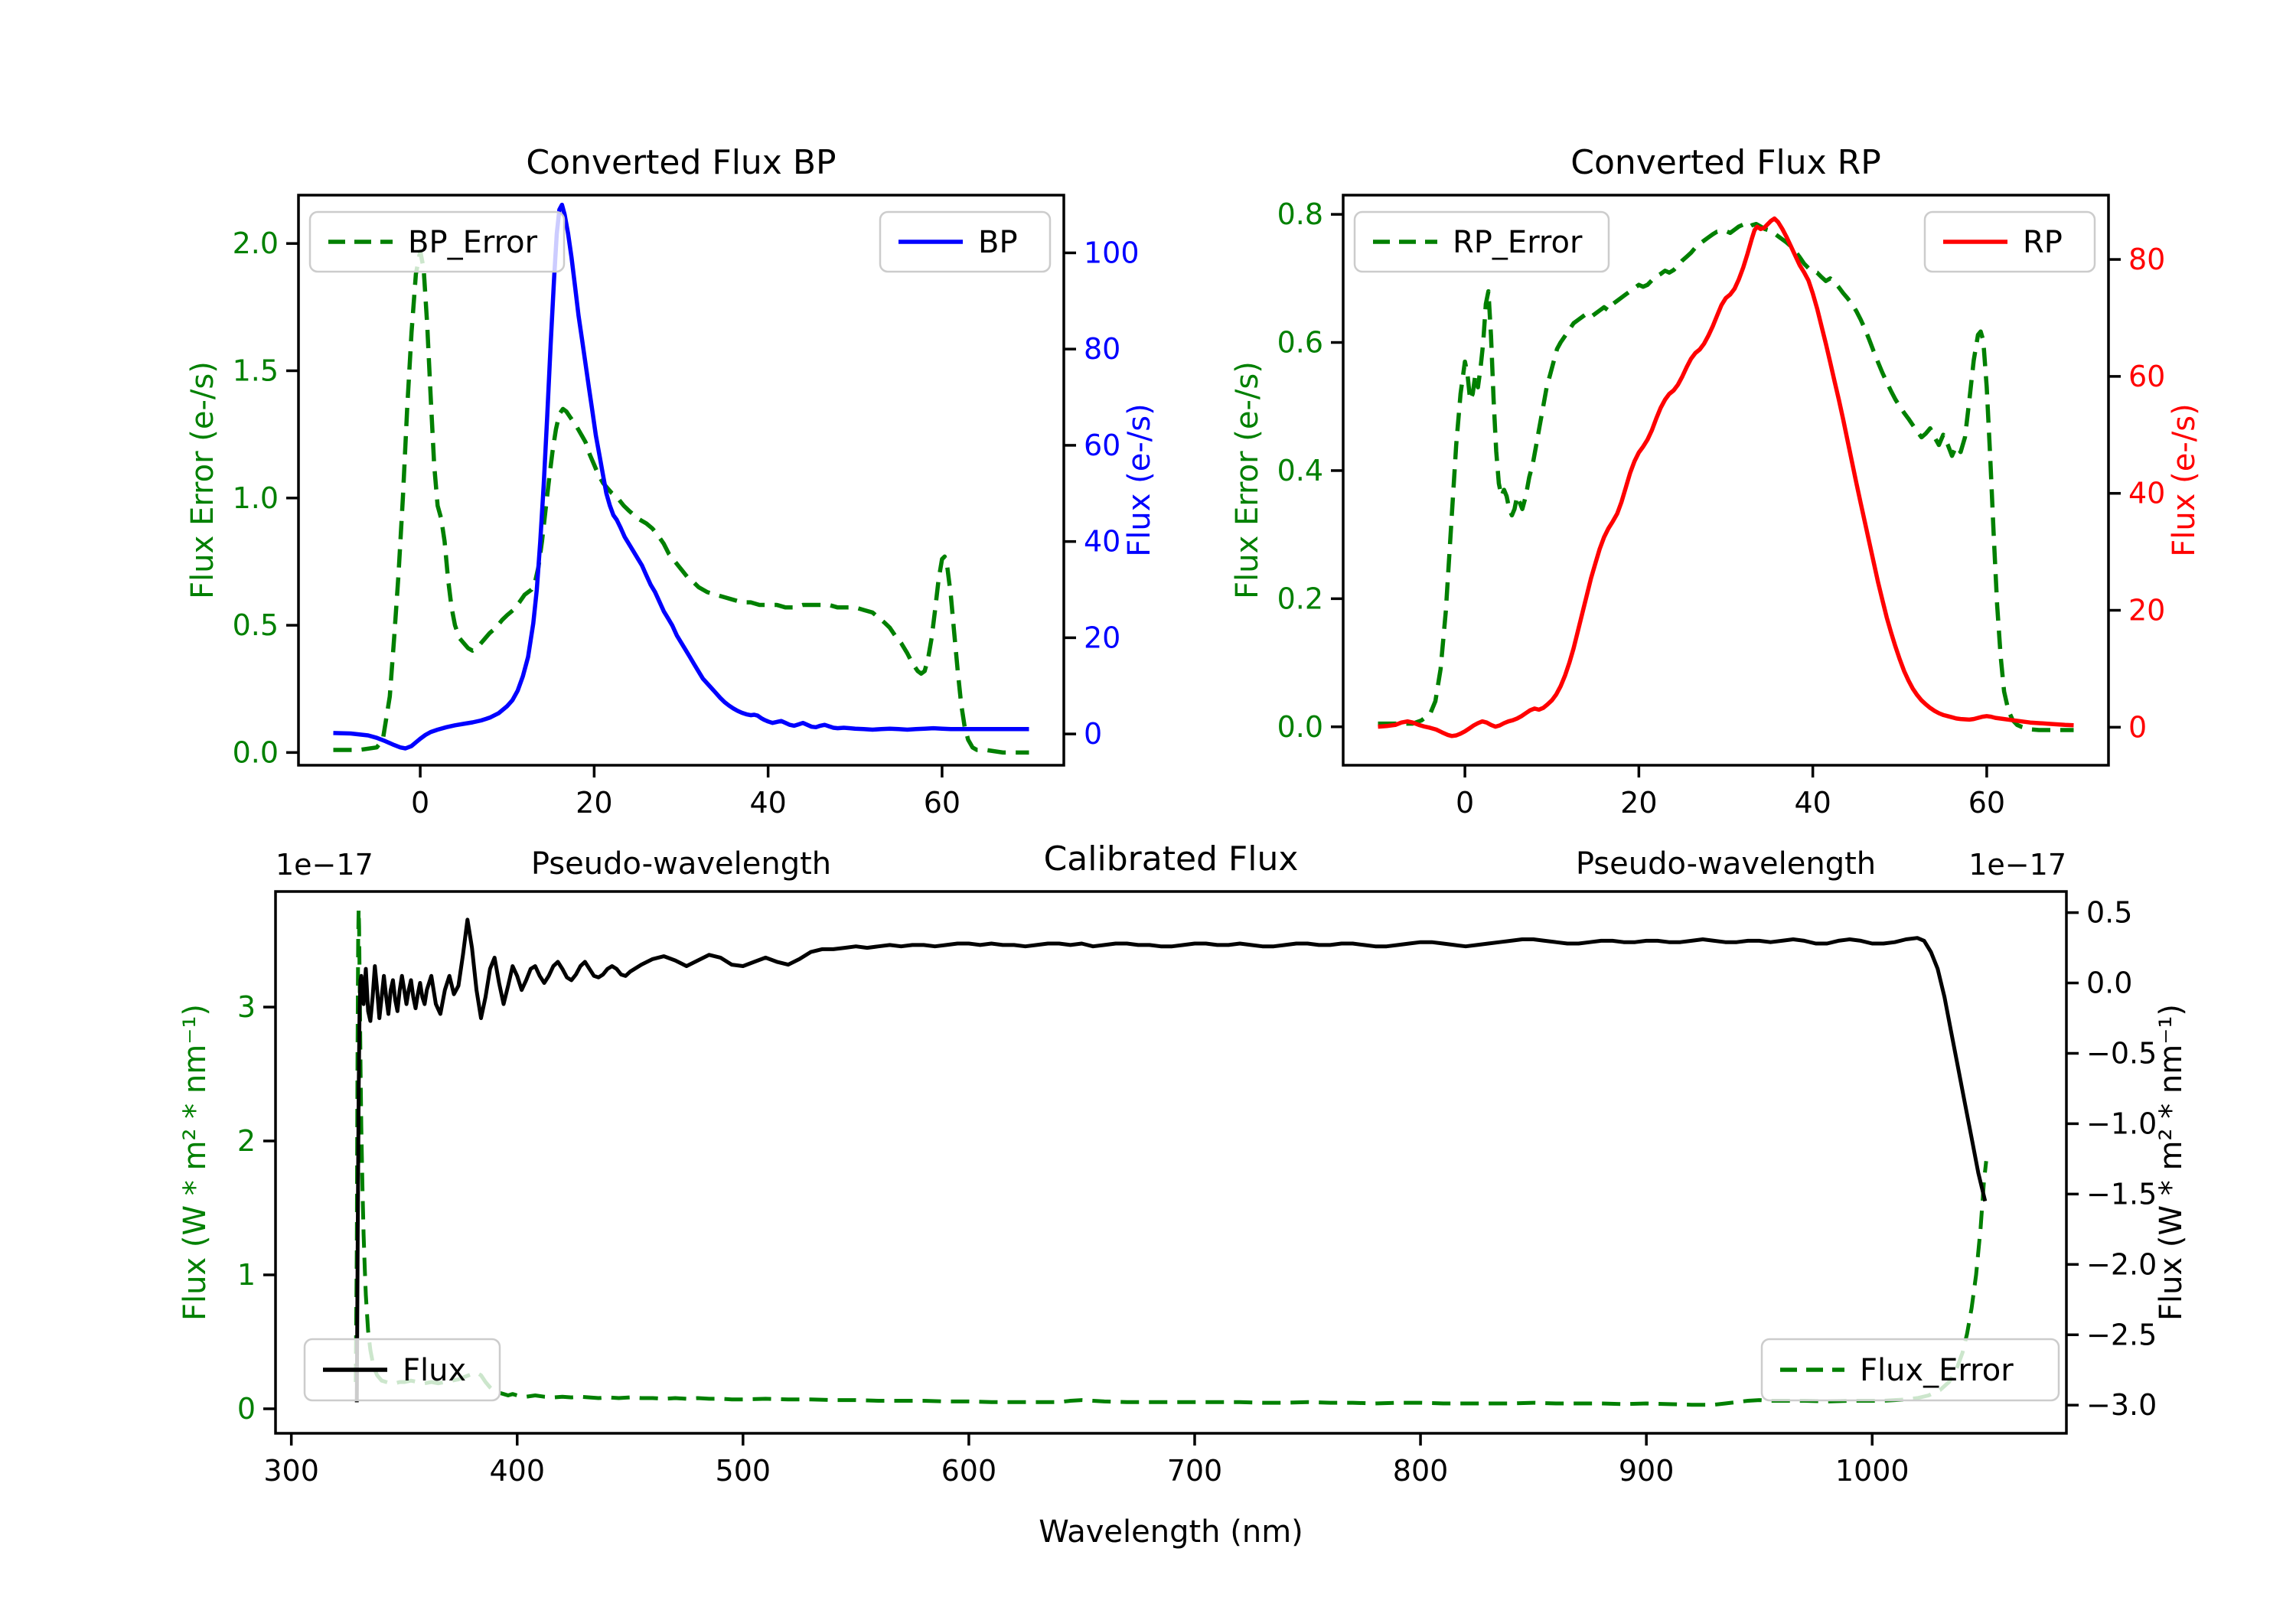  Describe the element at coordinates (1647, 1471) in the screenshot. I see `x-tick-label: 900` at that location.